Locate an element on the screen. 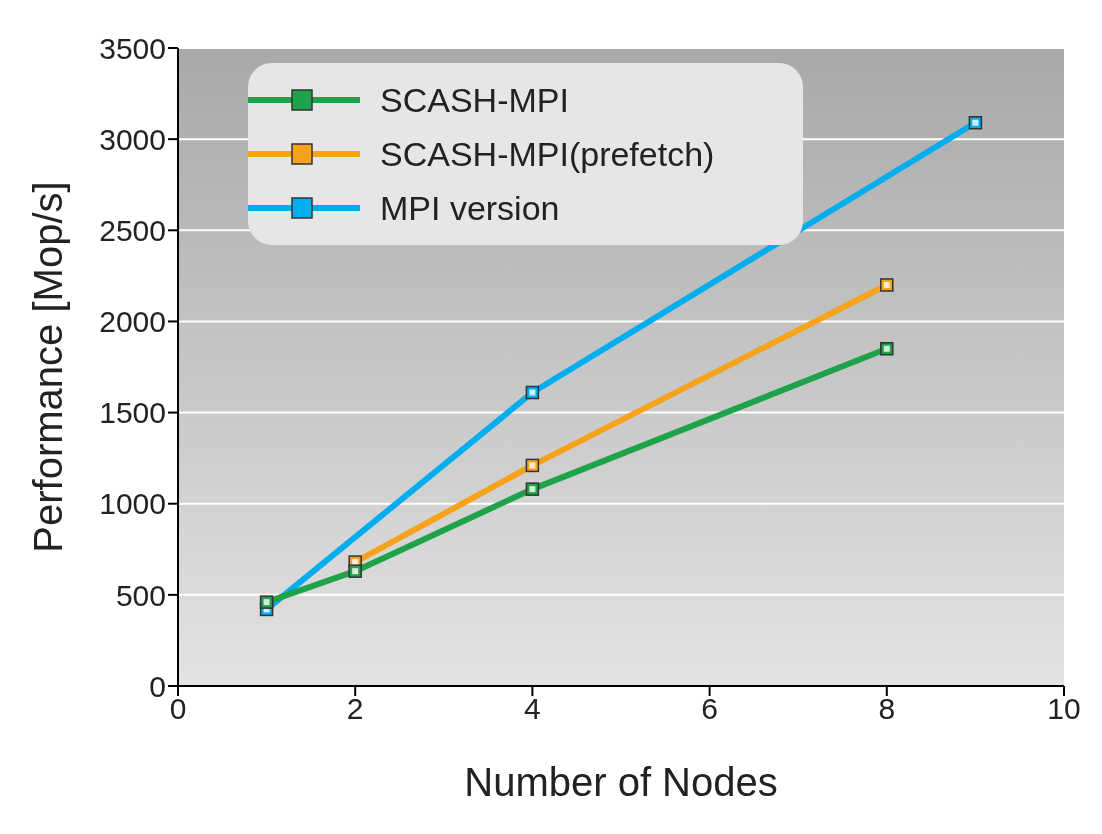  y-tick-label: 1000 is located at coordinates (132, 504).